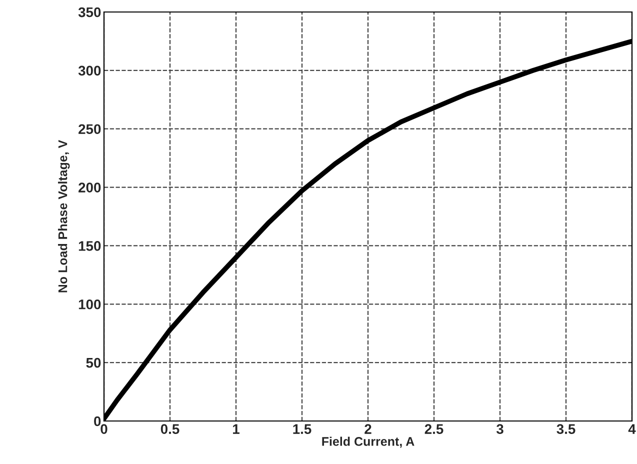  What do you see at coordinates (368, 442) in the screenshot?
I see `x-axis-title: Field Current, A` at bounding box center [368, 442].